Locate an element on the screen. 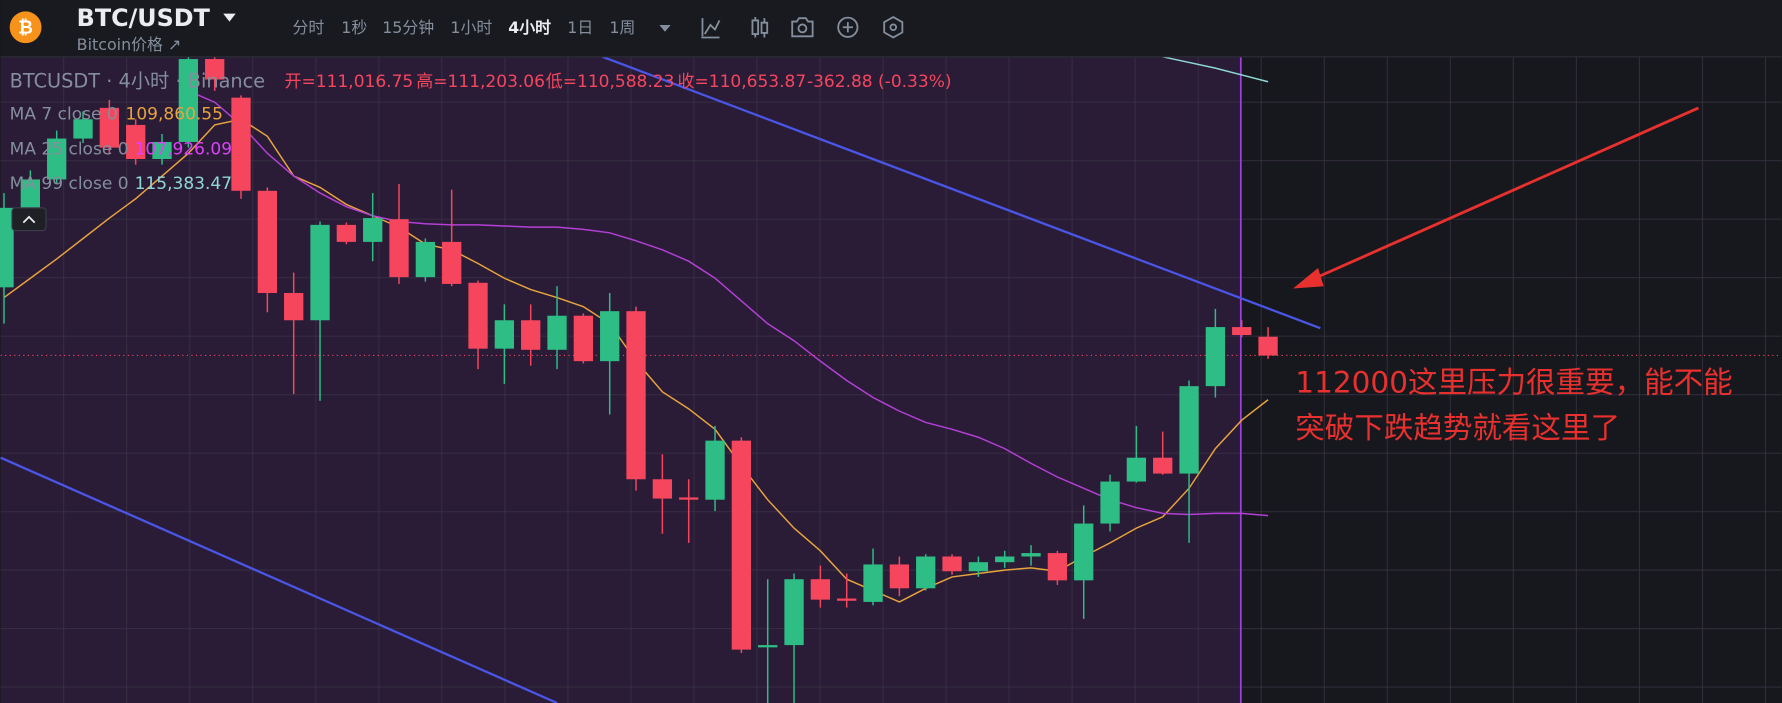  arrow-shaft is located at coordinates (1505, 193).